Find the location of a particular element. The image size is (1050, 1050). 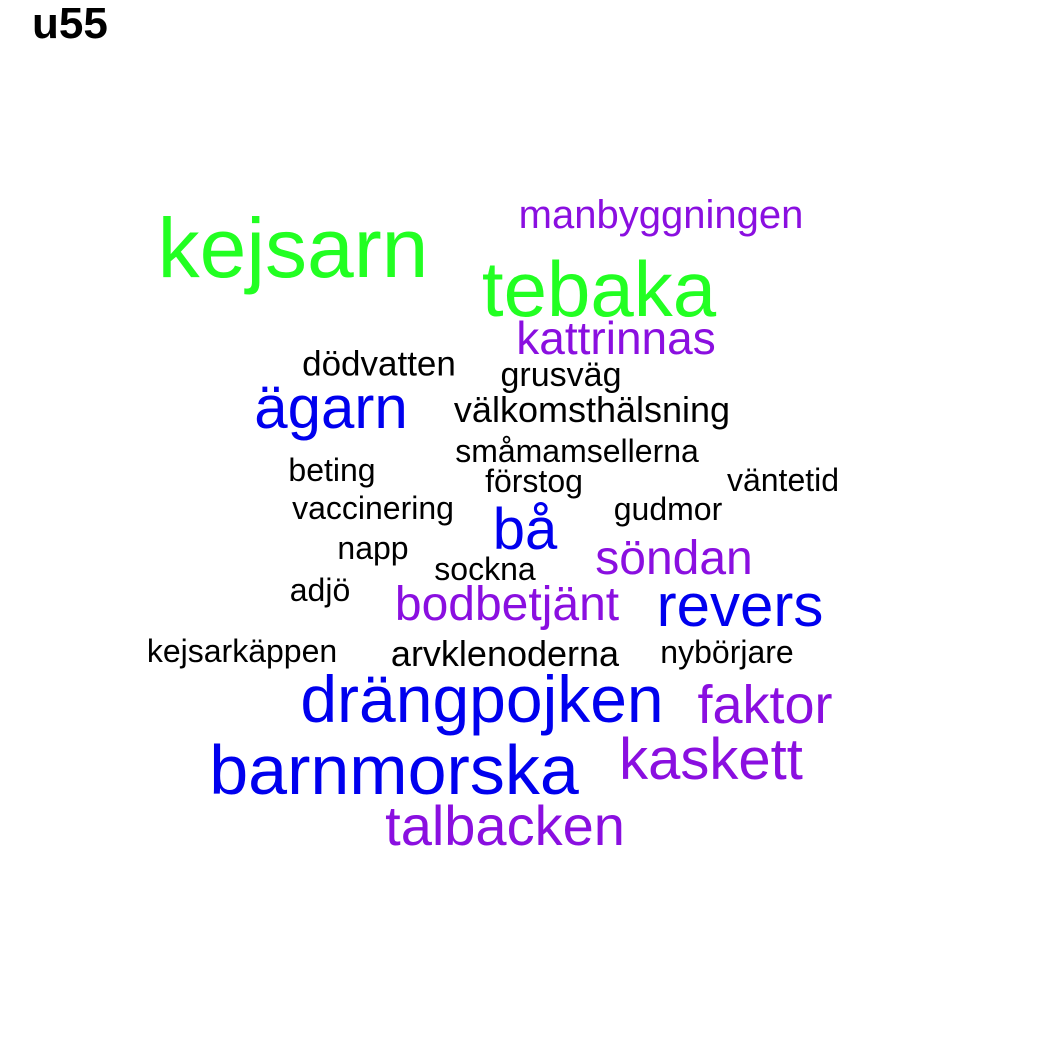

page-title: u55 is located at coordinates (70, 24).